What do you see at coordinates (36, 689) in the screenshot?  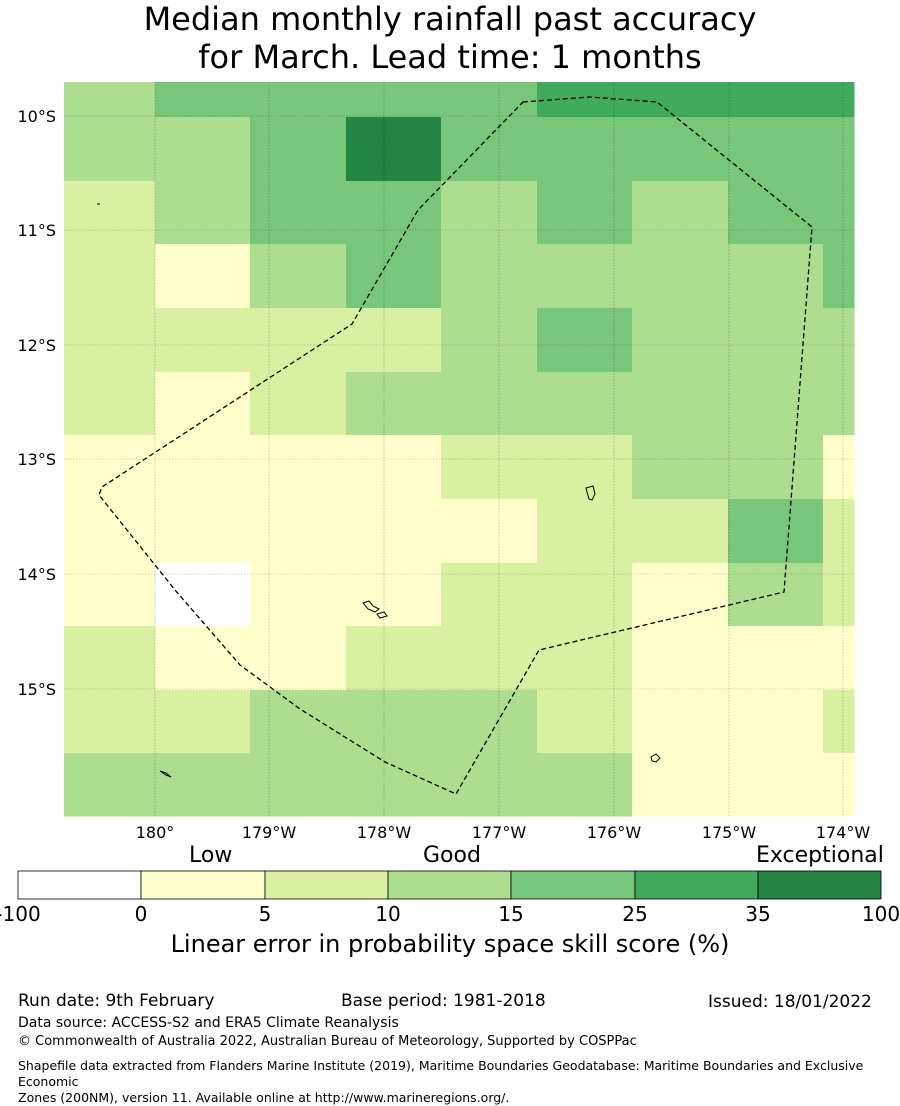 I see `y-tick-label: 15°S` at bounding box center [36, 689].